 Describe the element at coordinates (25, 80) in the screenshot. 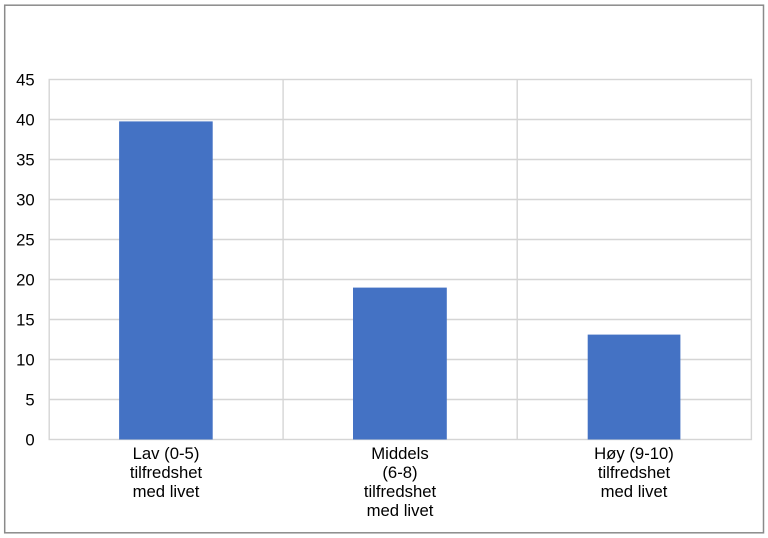

I see `svg-text: 45` at that location.